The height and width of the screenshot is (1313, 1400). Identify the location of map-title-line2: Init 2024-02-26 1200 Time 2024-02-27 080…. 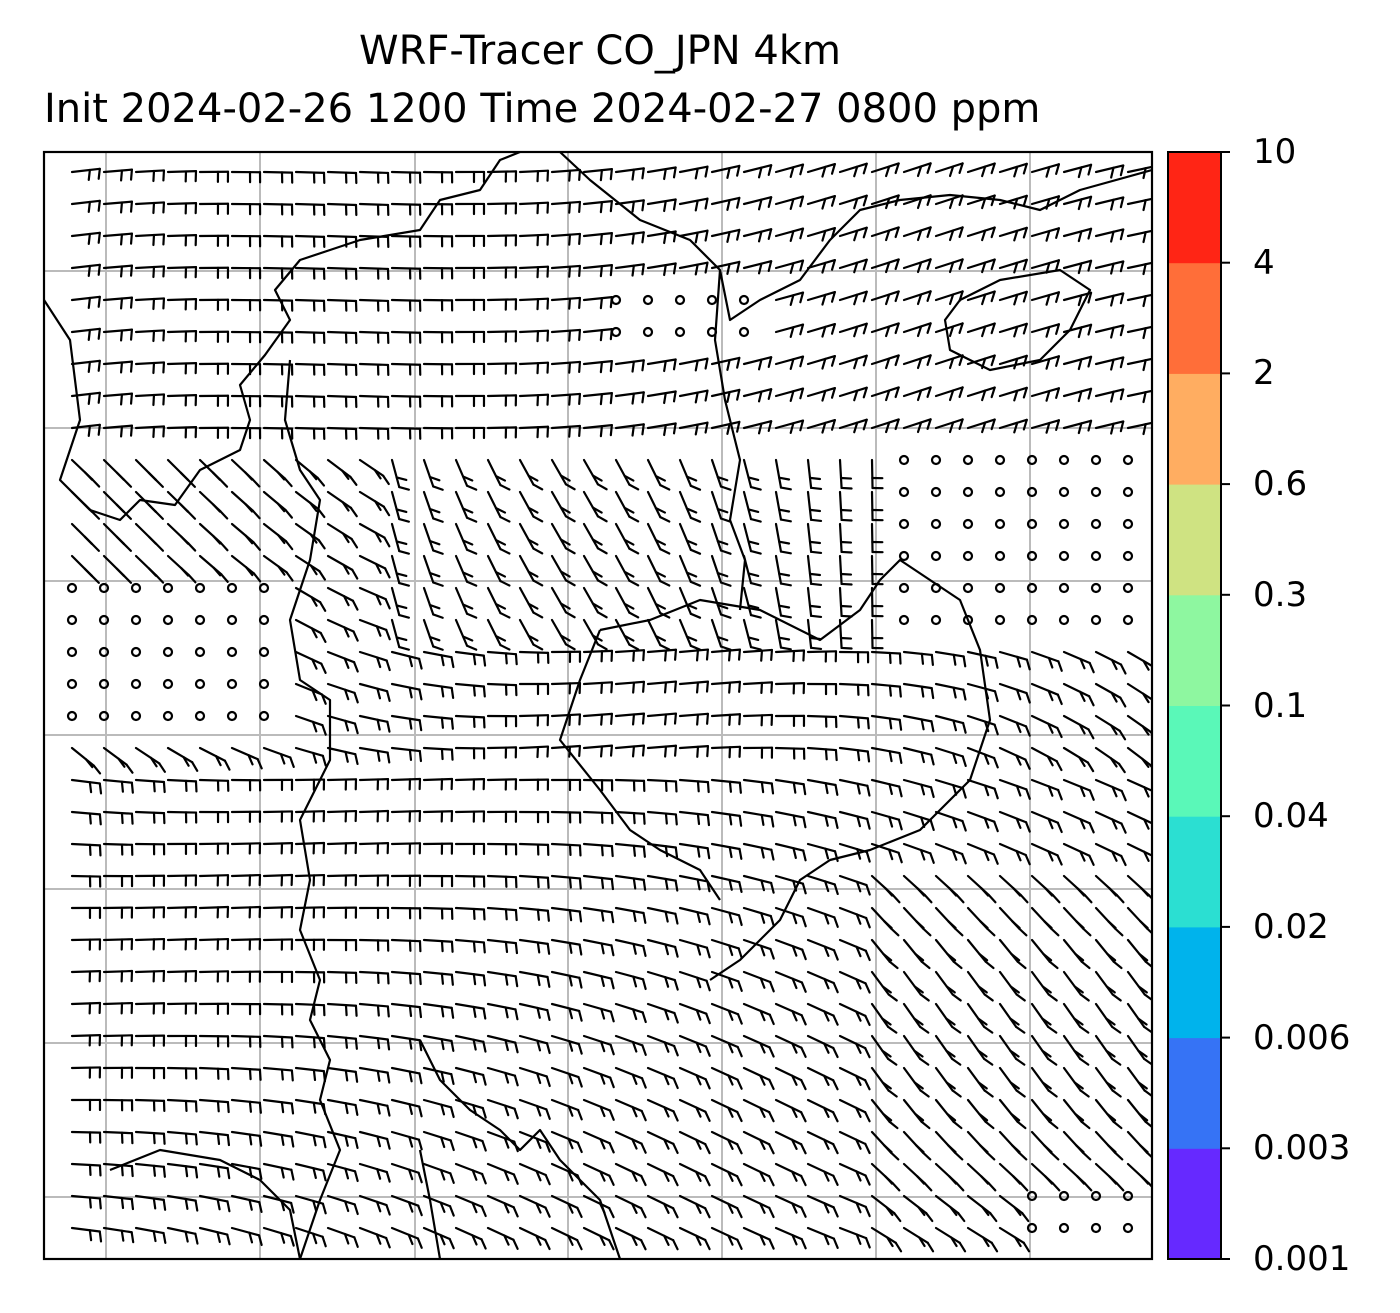
(542, 109).